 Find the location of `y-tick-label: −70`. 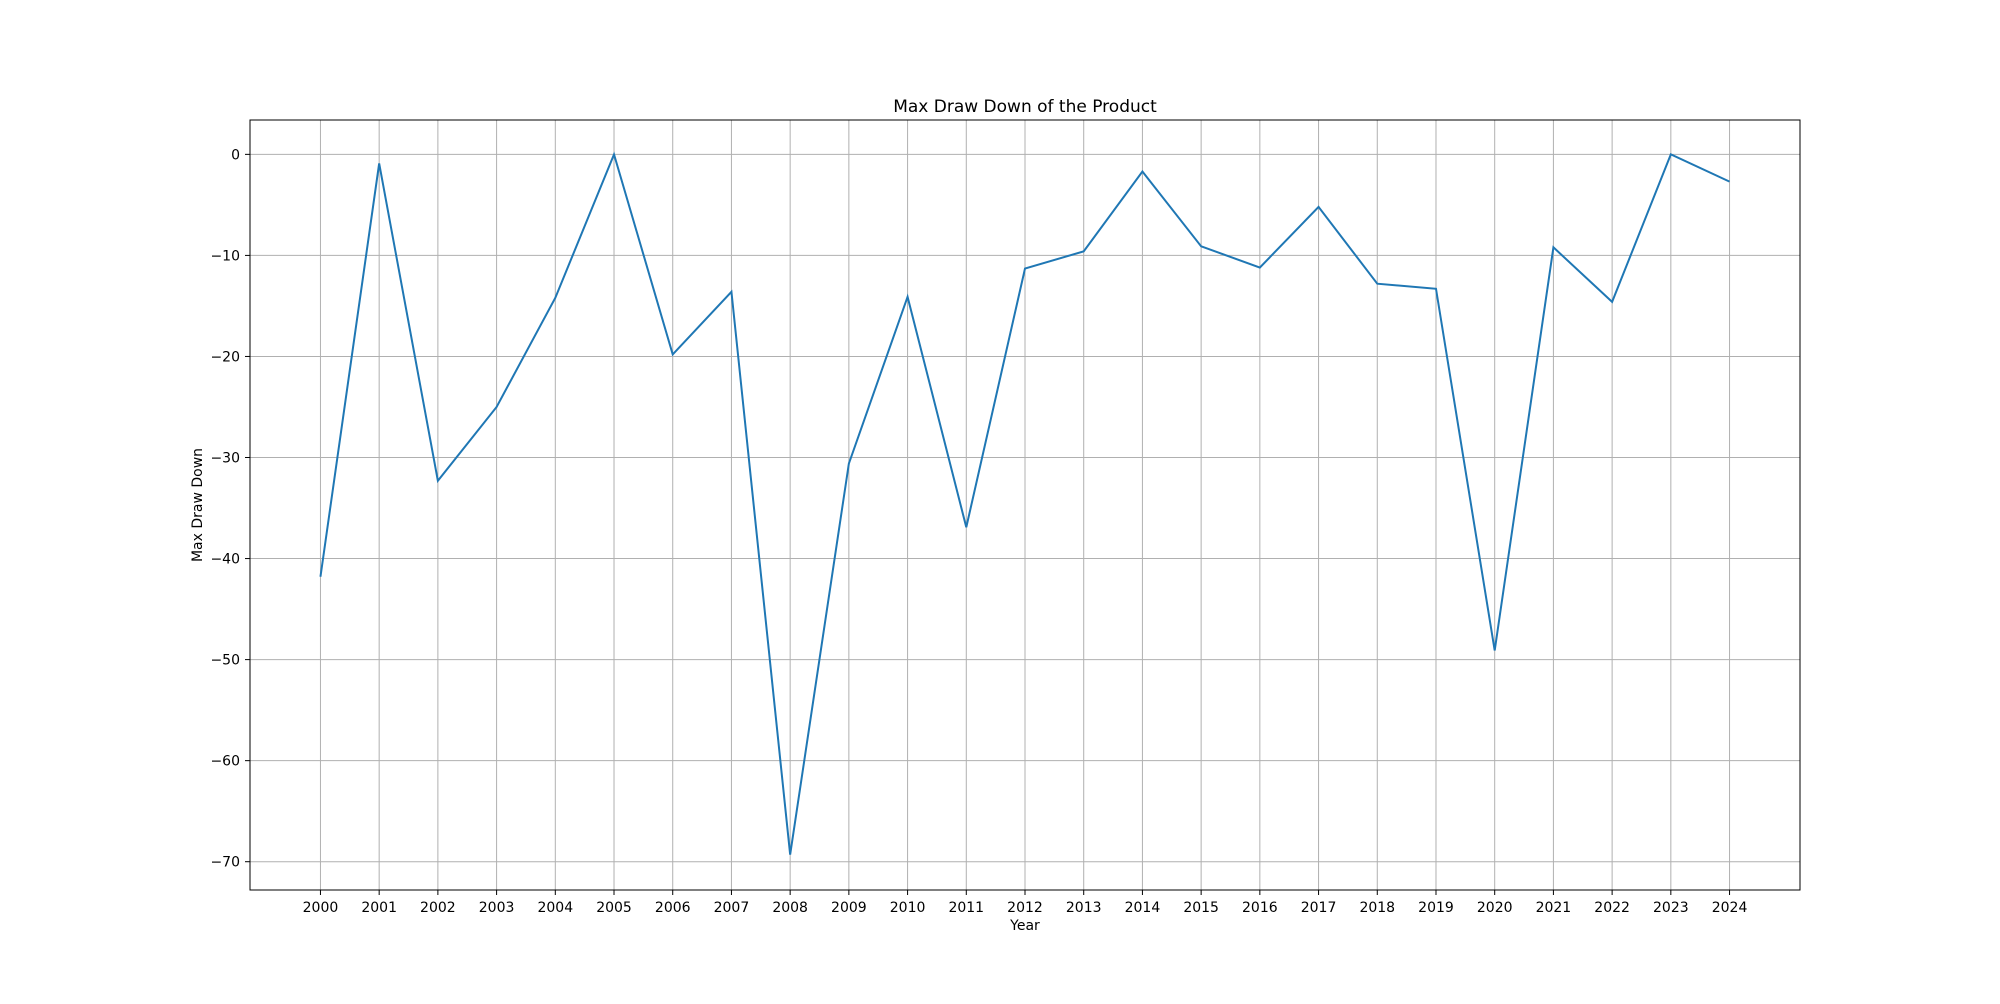

y-tick-label: −70 is located at coordinates (225, 863).